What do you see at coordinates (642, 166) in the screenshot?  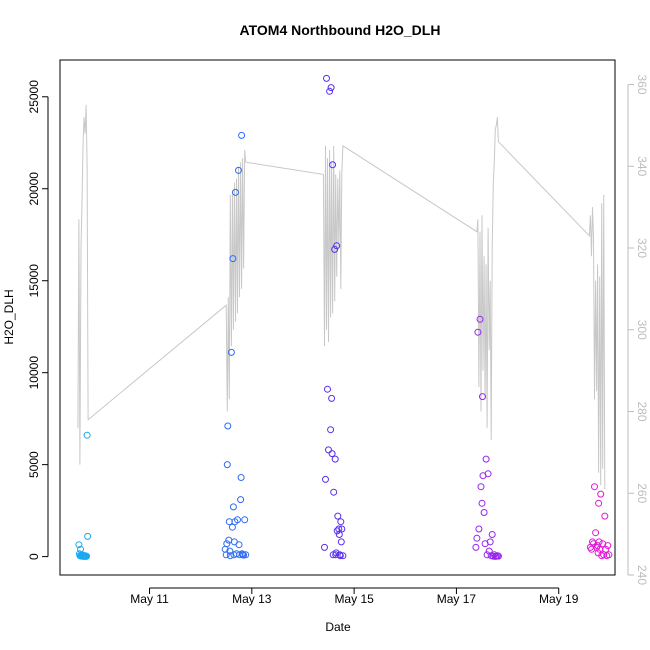 I see `right-tick-label: 340` at bounding box center [642, 166].